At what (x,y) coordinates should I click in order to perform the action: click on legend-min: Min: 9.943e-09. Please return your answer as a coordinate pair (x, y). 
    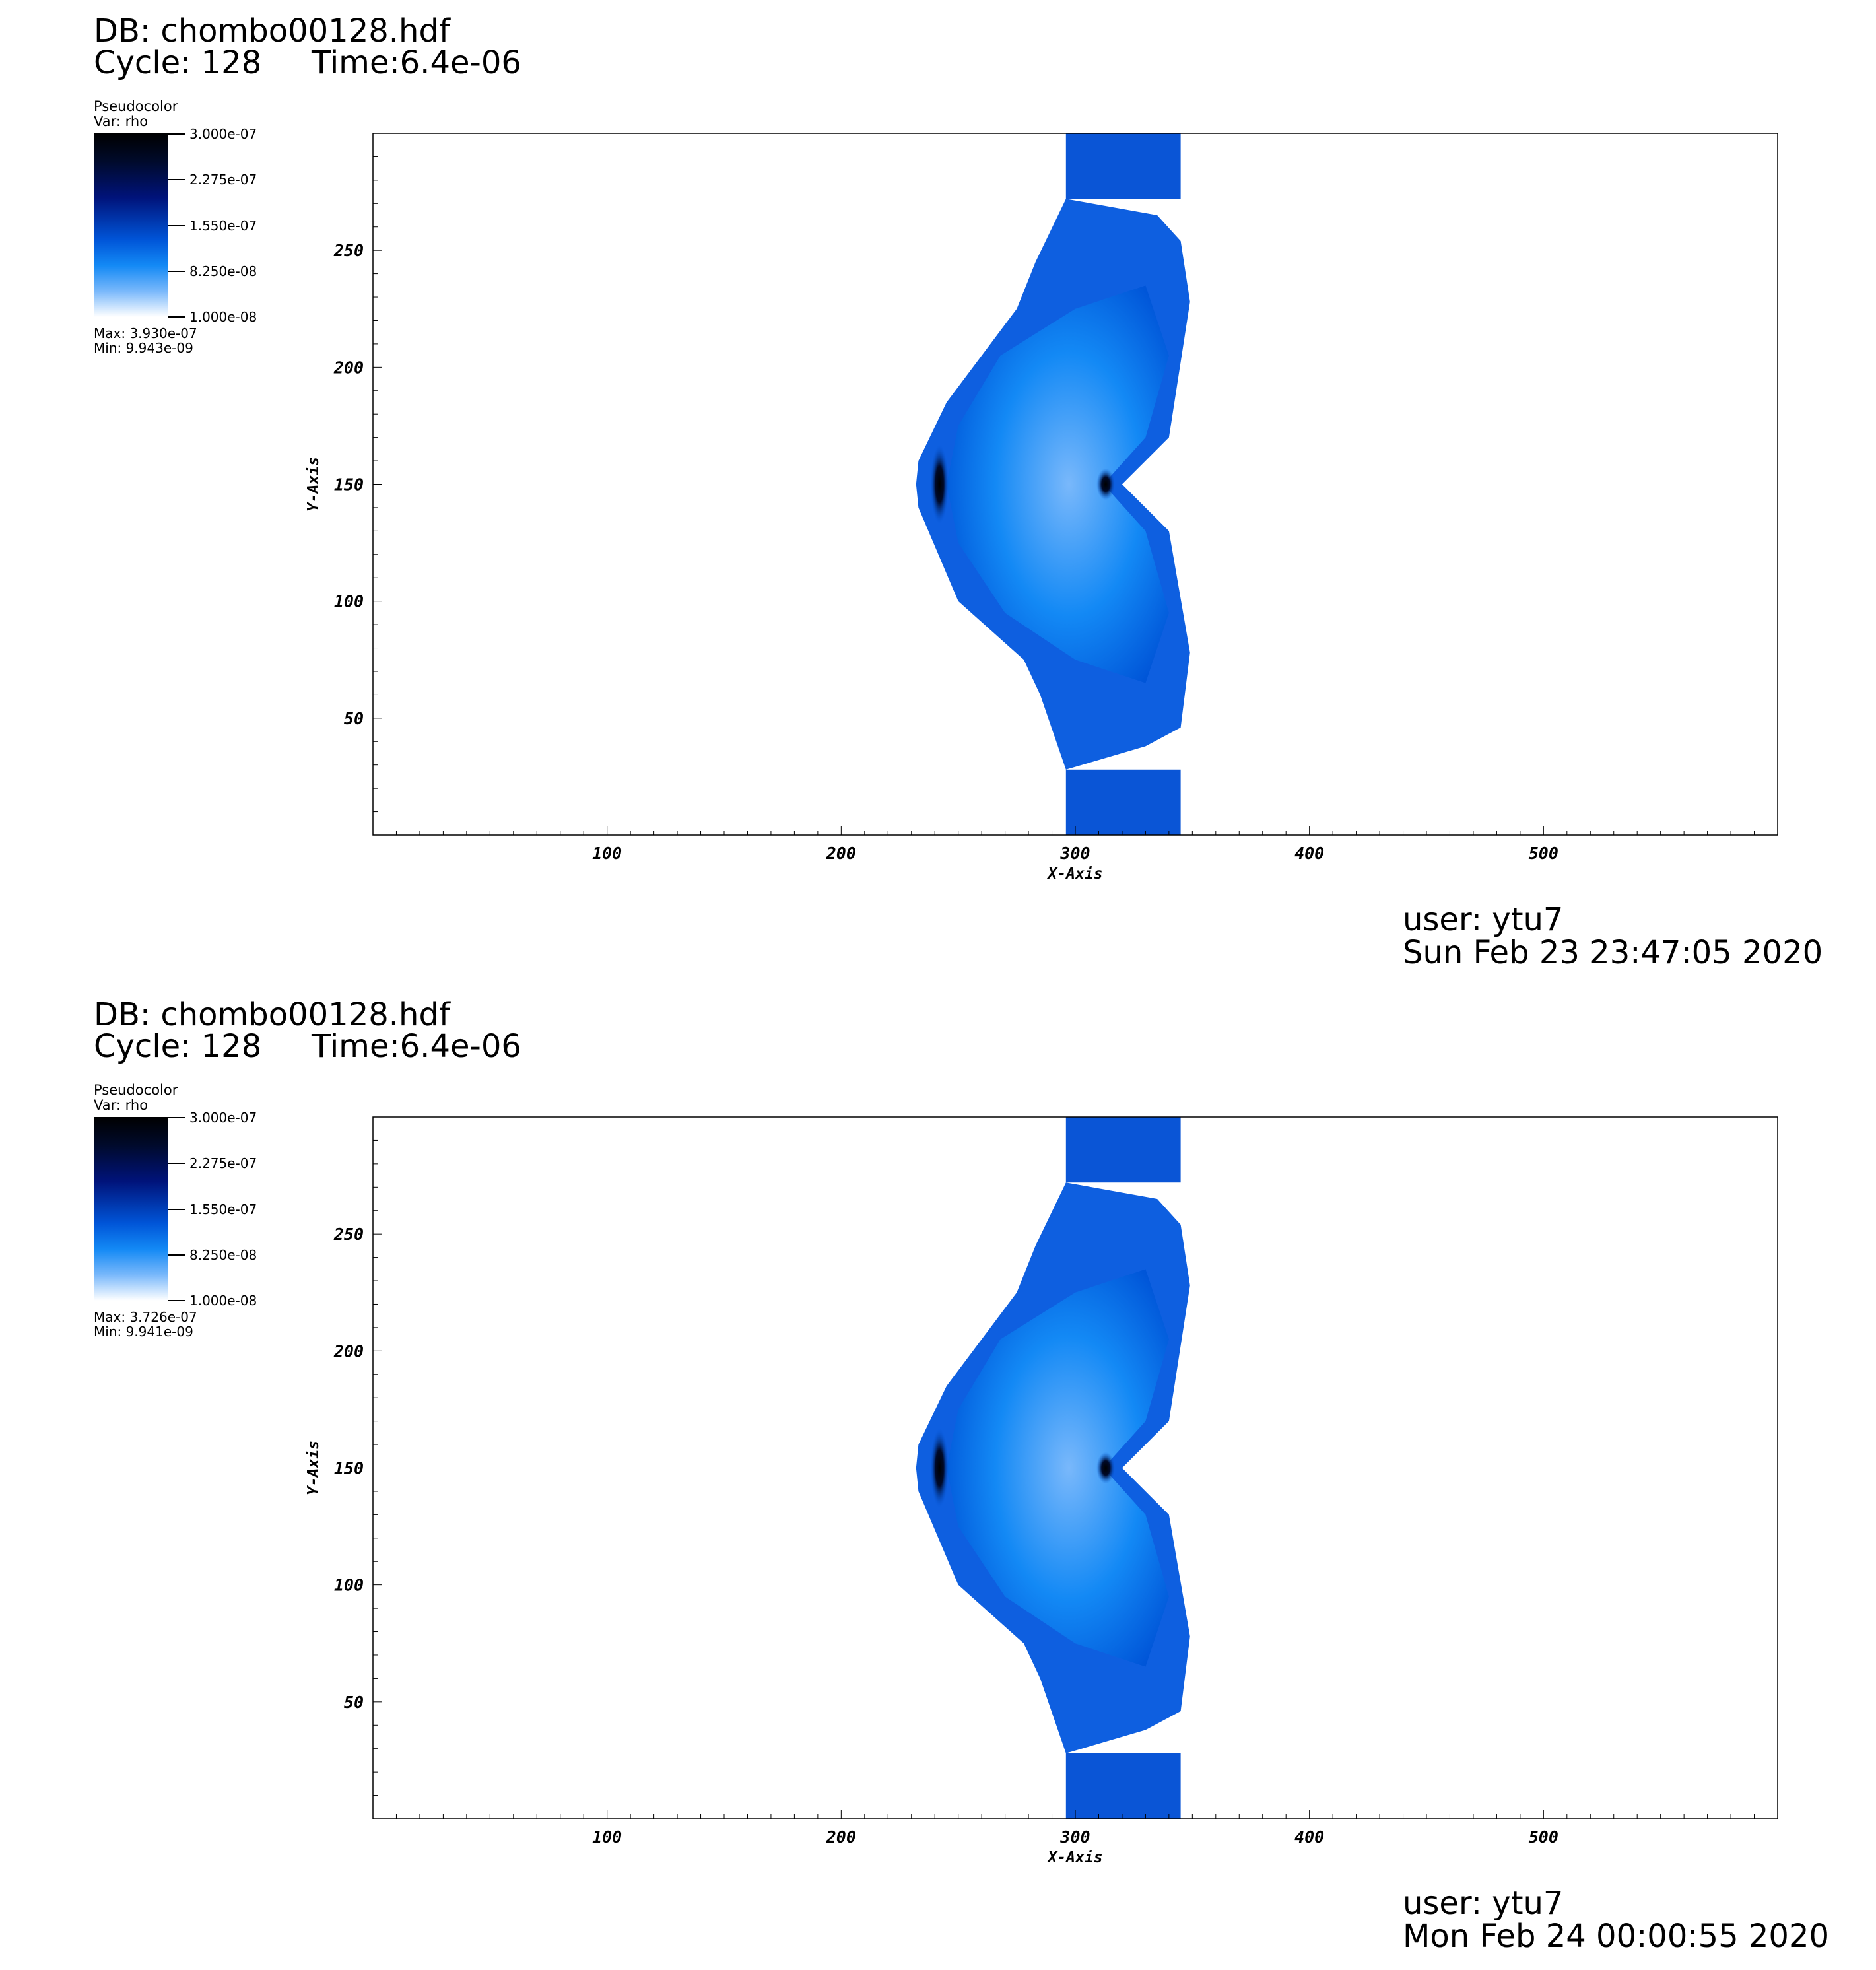
    Looking at the image, I should click on (143, 348).